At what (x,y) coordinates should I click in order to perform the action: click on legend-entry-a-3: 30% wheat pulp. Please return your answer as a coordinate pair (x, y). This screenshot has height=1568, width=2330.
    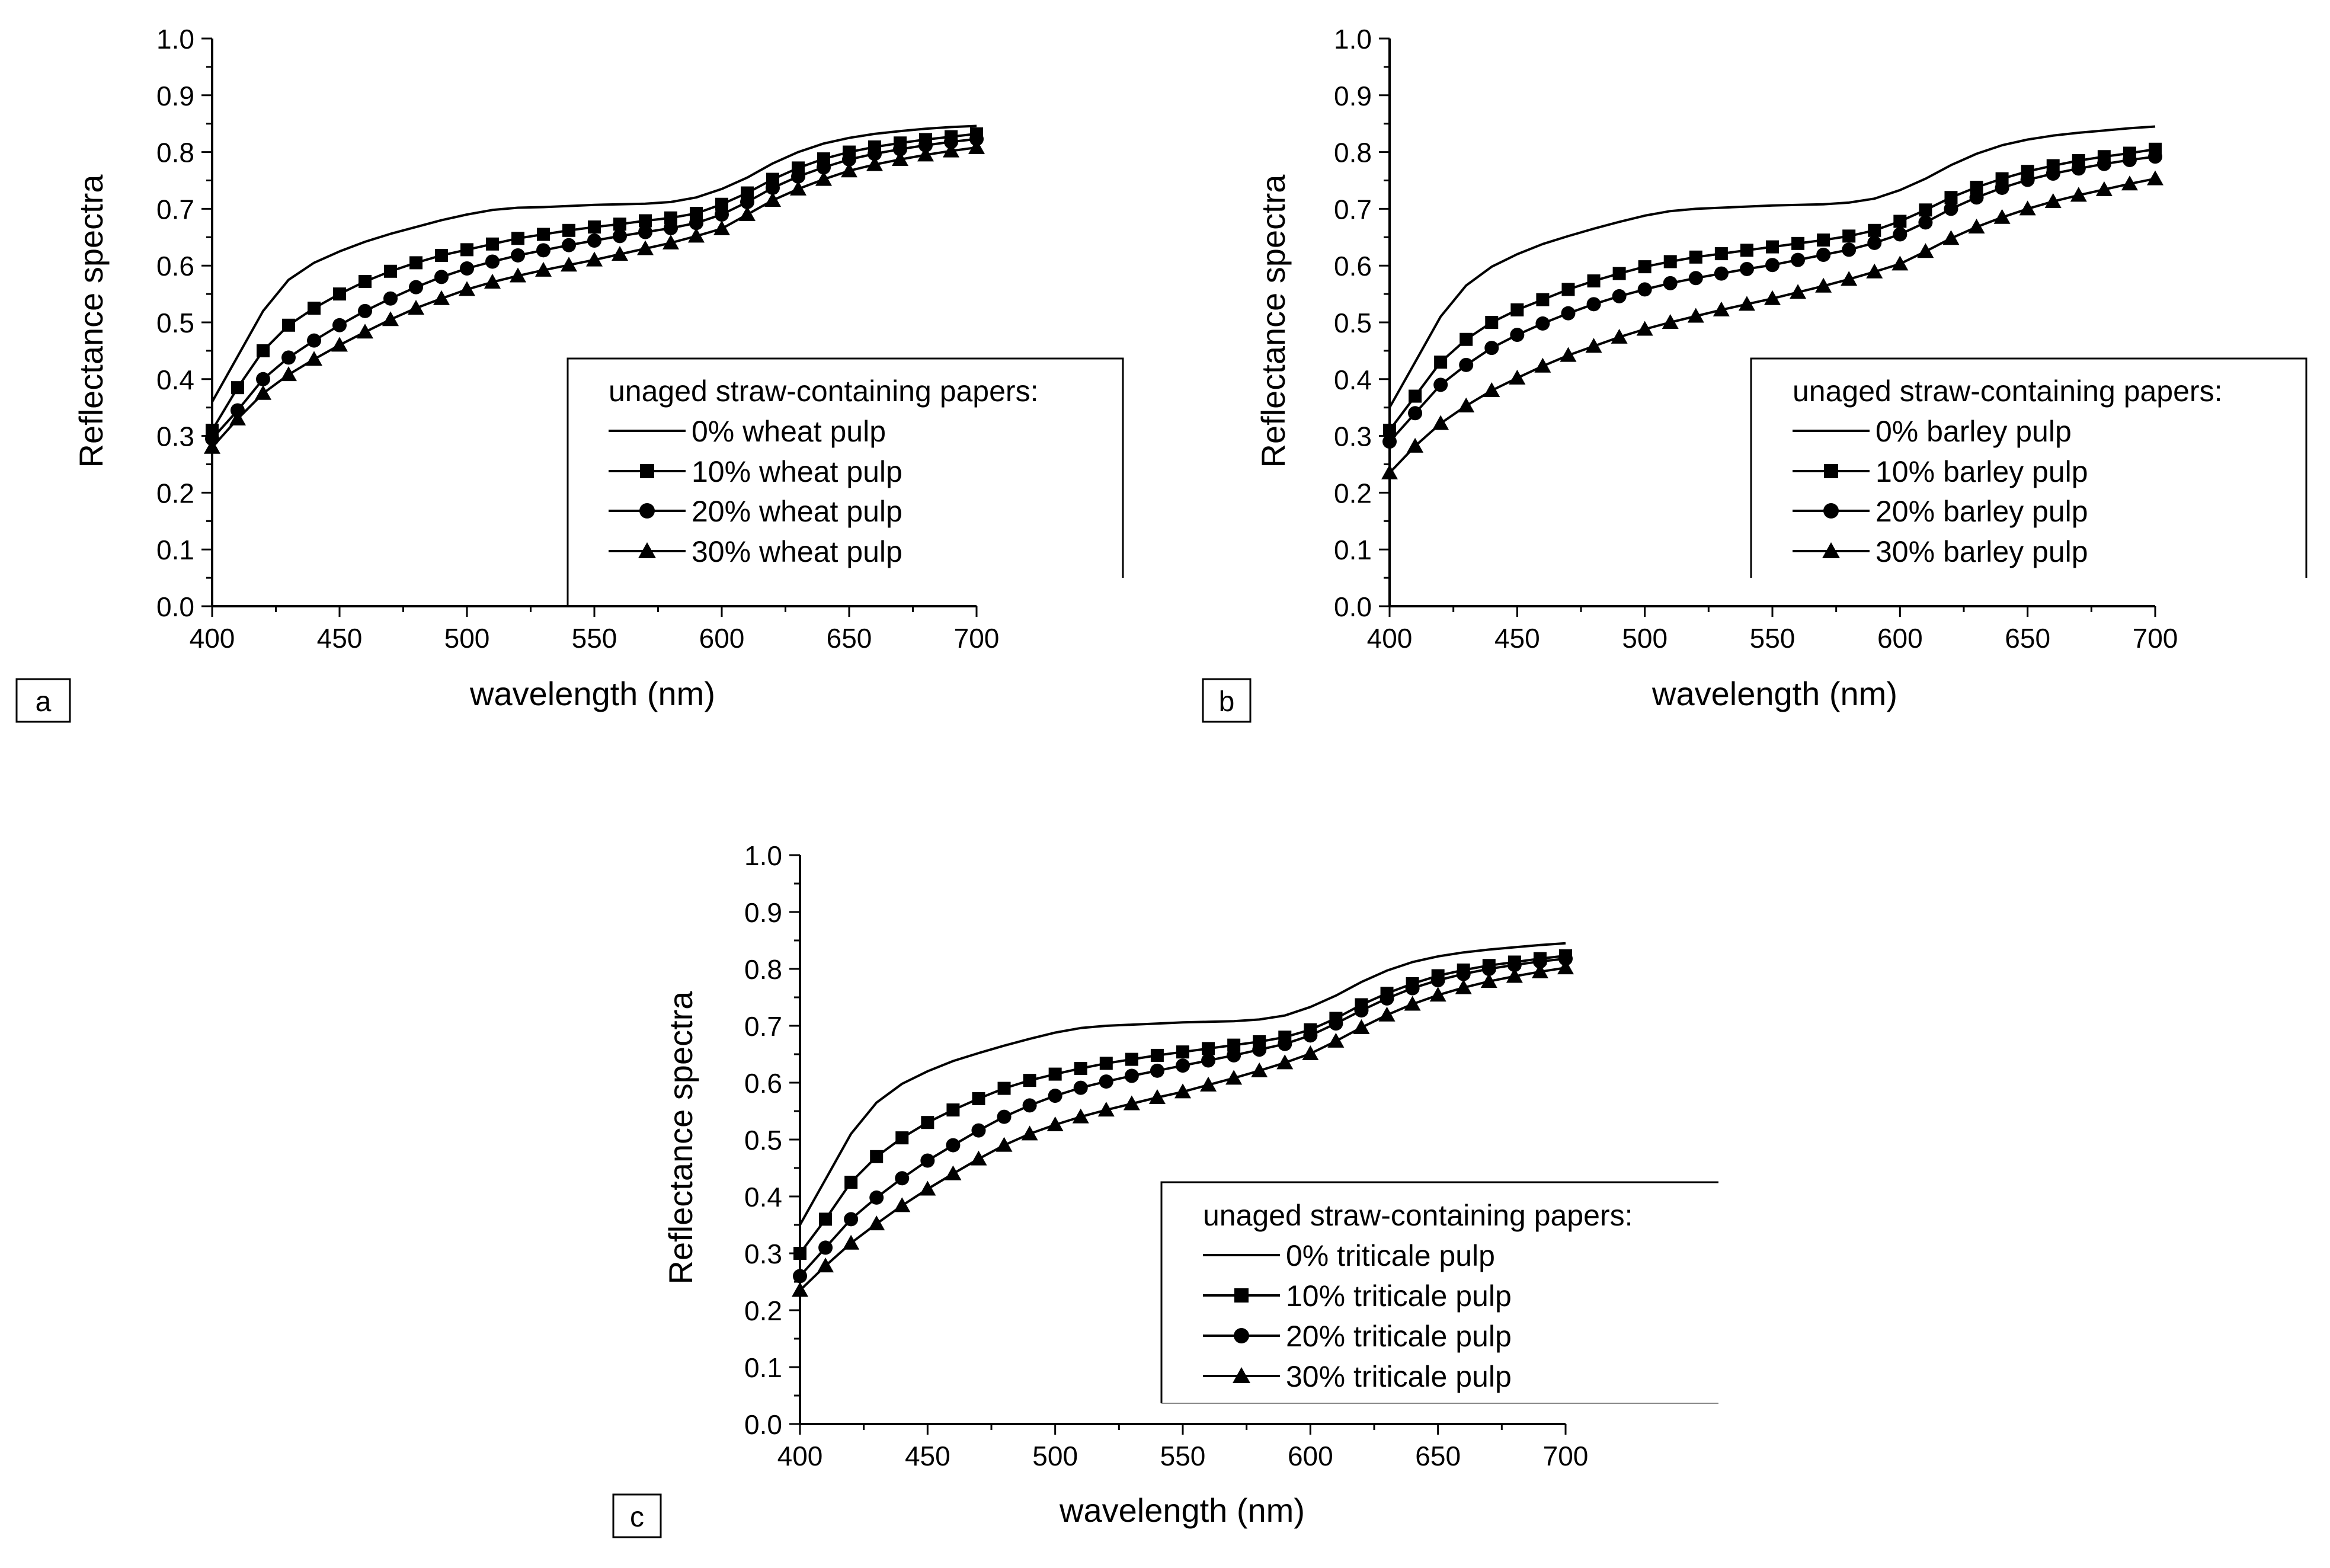
    Looking at the image, I should click on (755, 551).